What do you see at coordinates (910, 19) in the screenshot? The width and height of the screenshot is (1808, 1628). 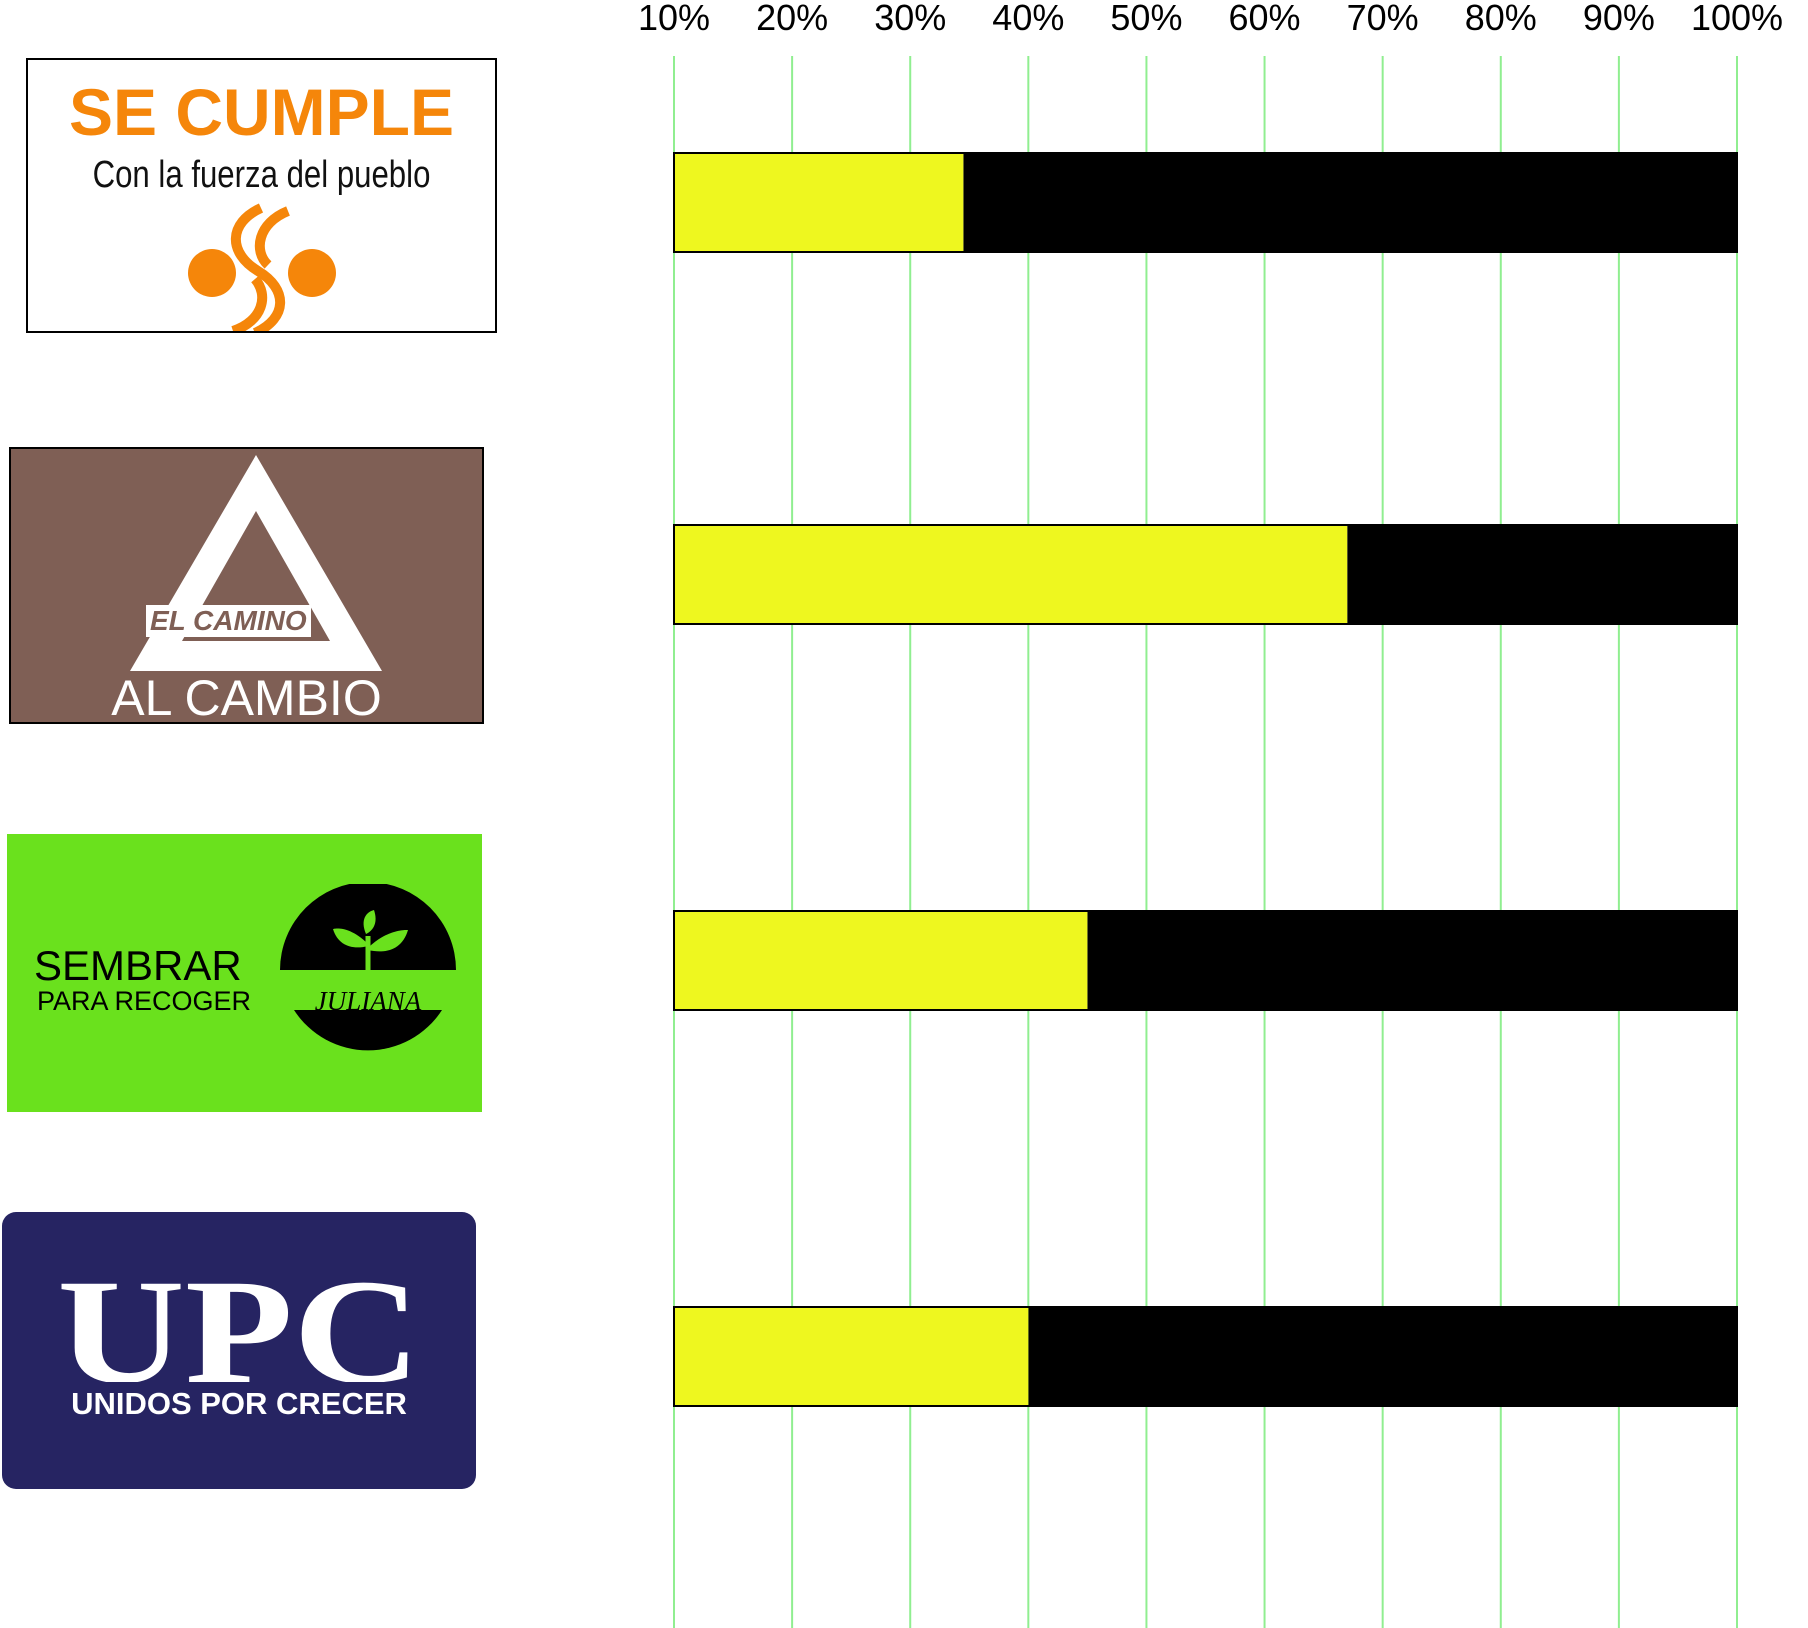 I see `x-tick-label: 30%` at bounding box center [910, 19].